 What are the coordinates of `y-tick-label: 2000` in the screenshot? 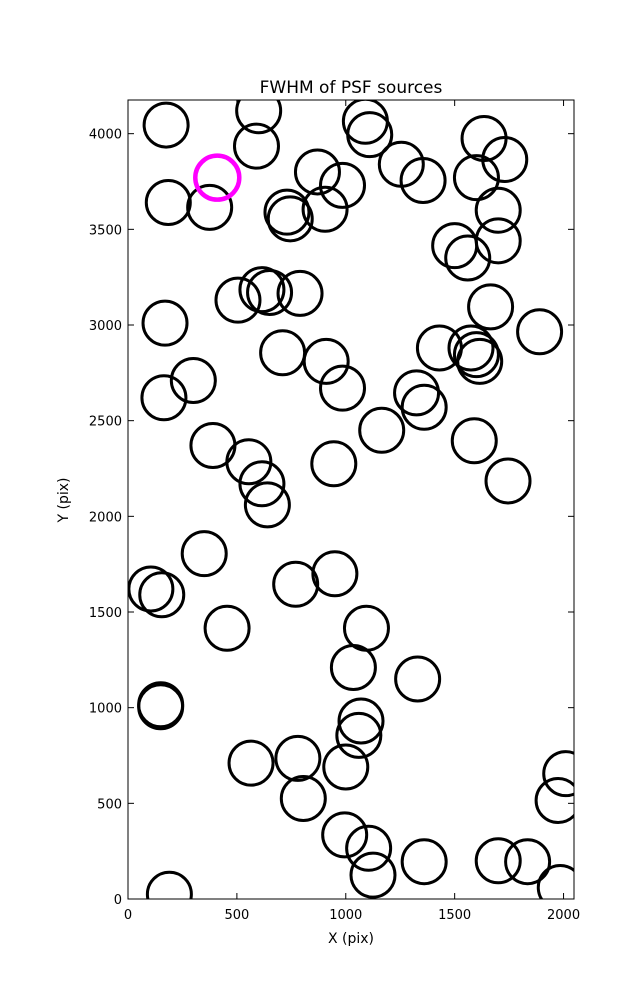 It's located at (105, 517).